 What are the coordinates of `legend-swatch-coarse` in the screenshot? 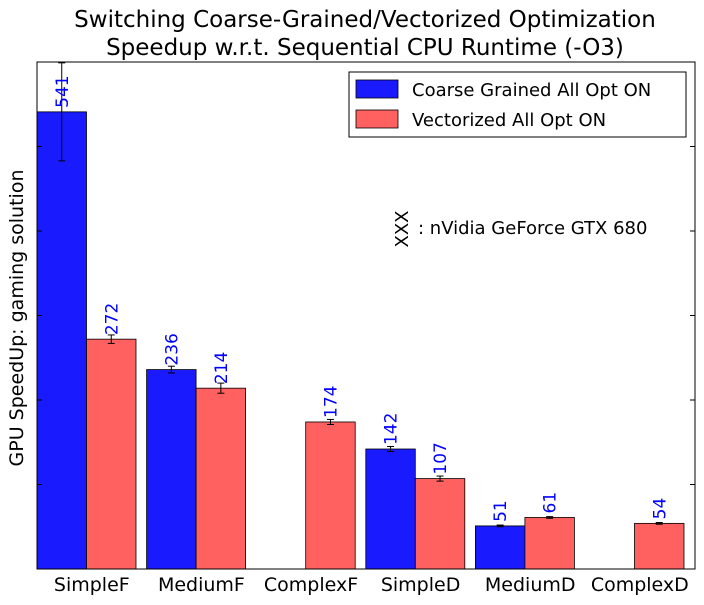 It's located at (377, 89).